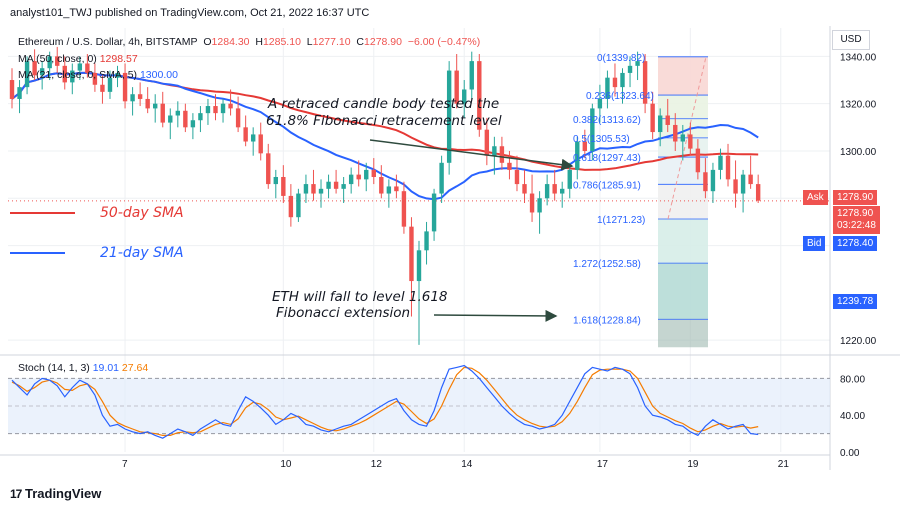  I want to click on stoch-d-line, so click(385, 401).